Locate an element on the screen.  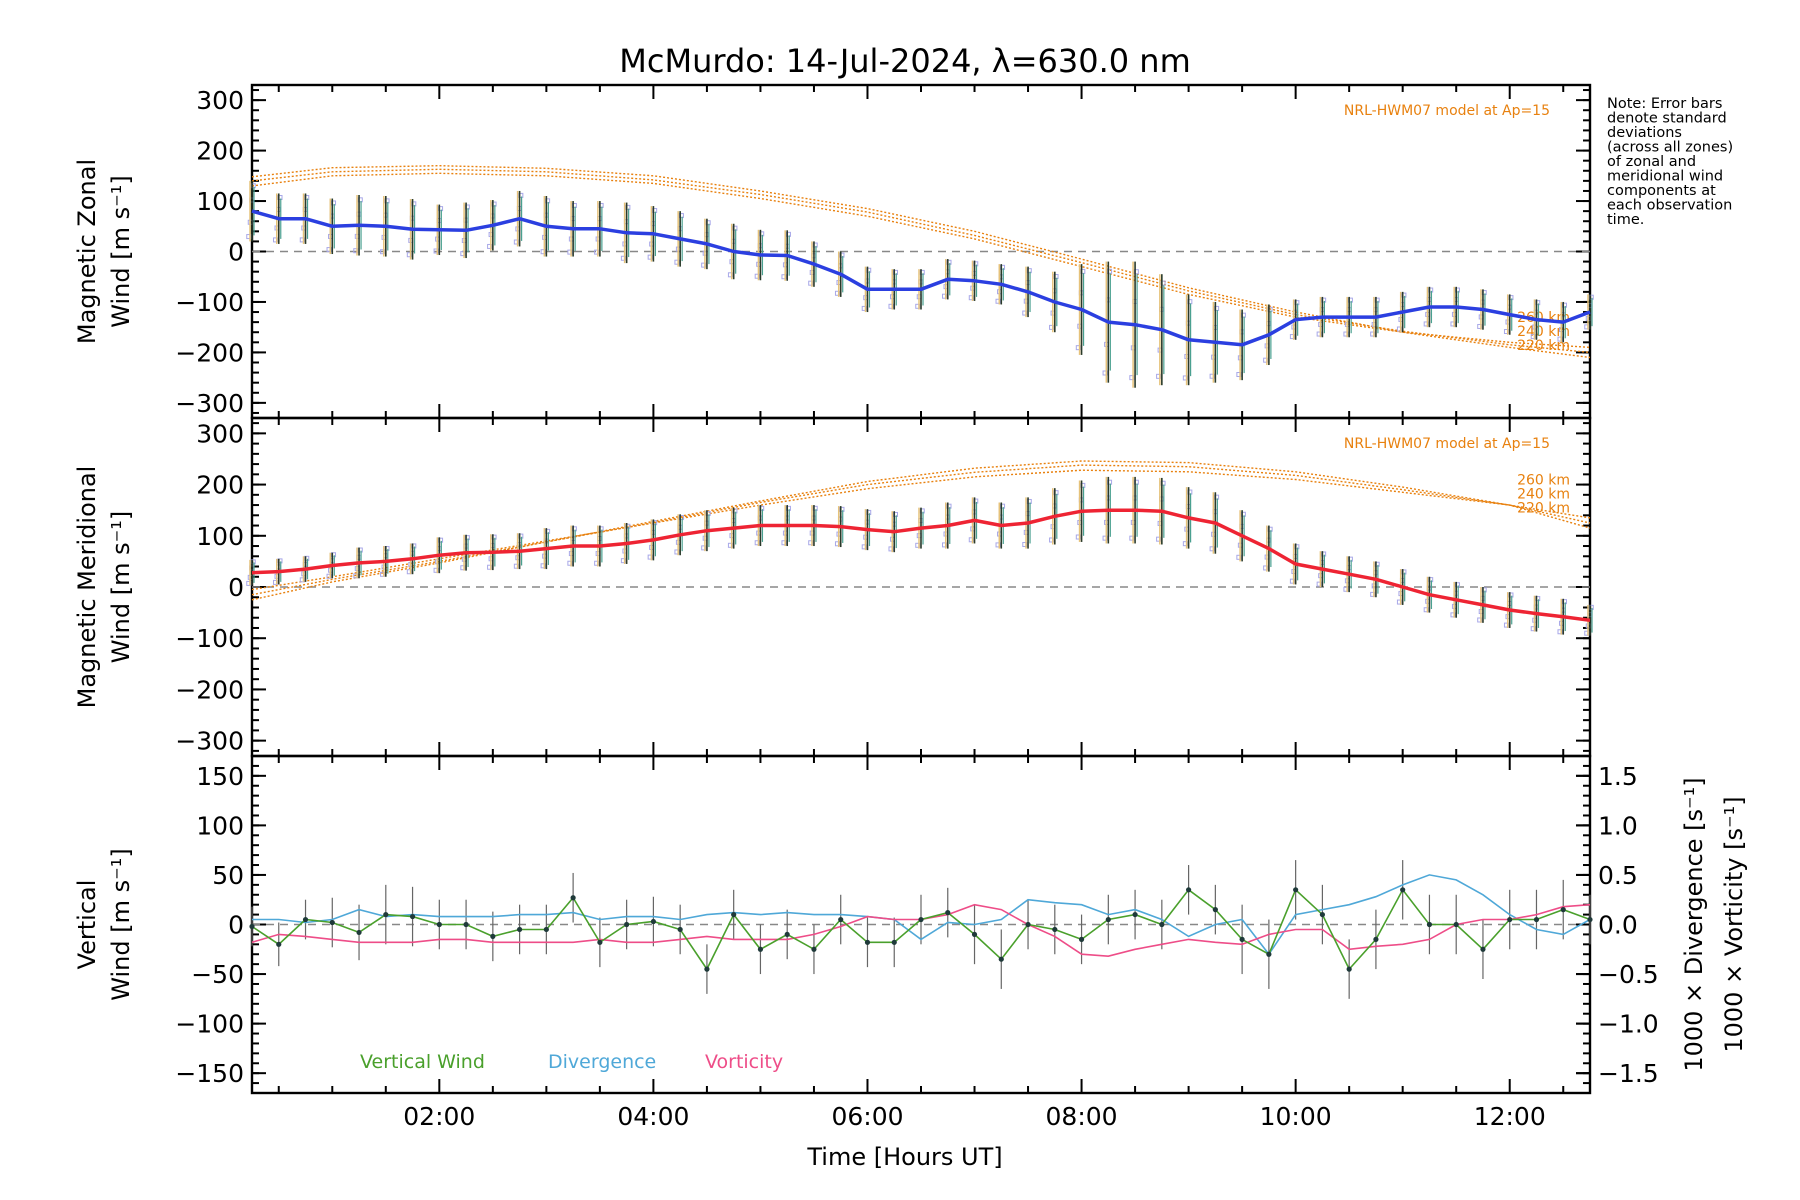
y-tick-label: −50 is located at coordinates (217, 974).